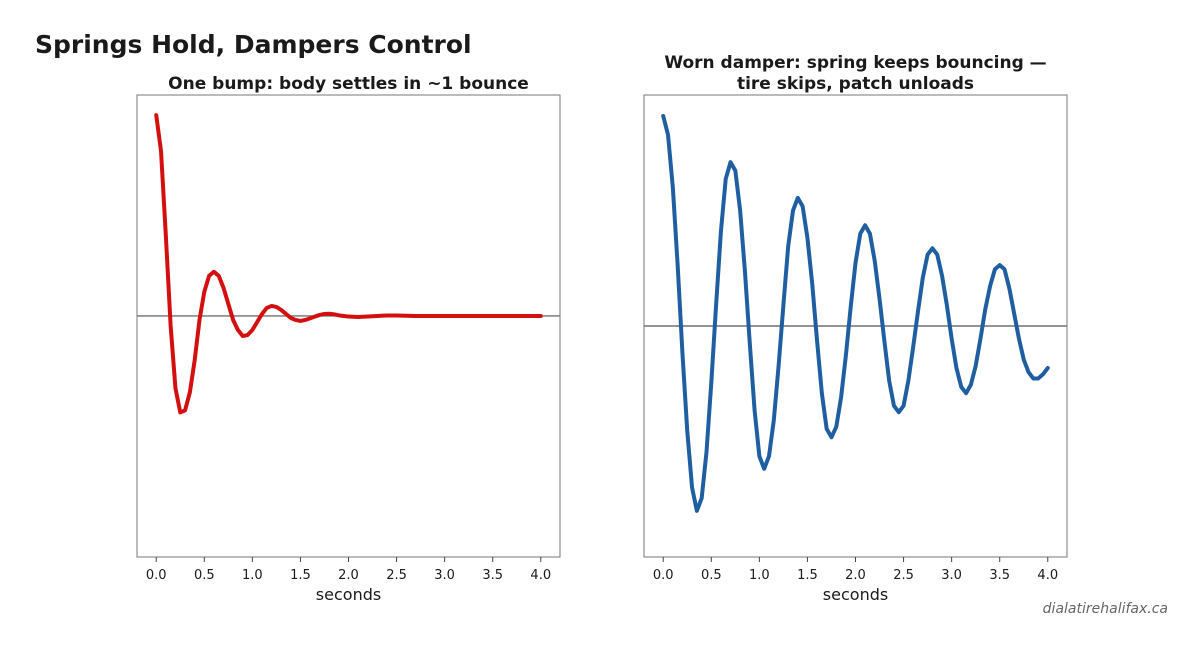  What do you see at coordinates (492, 575) in the screenshot?
I see `left-x-tick-label-7: 3.5` at bounding box center [492, 575].